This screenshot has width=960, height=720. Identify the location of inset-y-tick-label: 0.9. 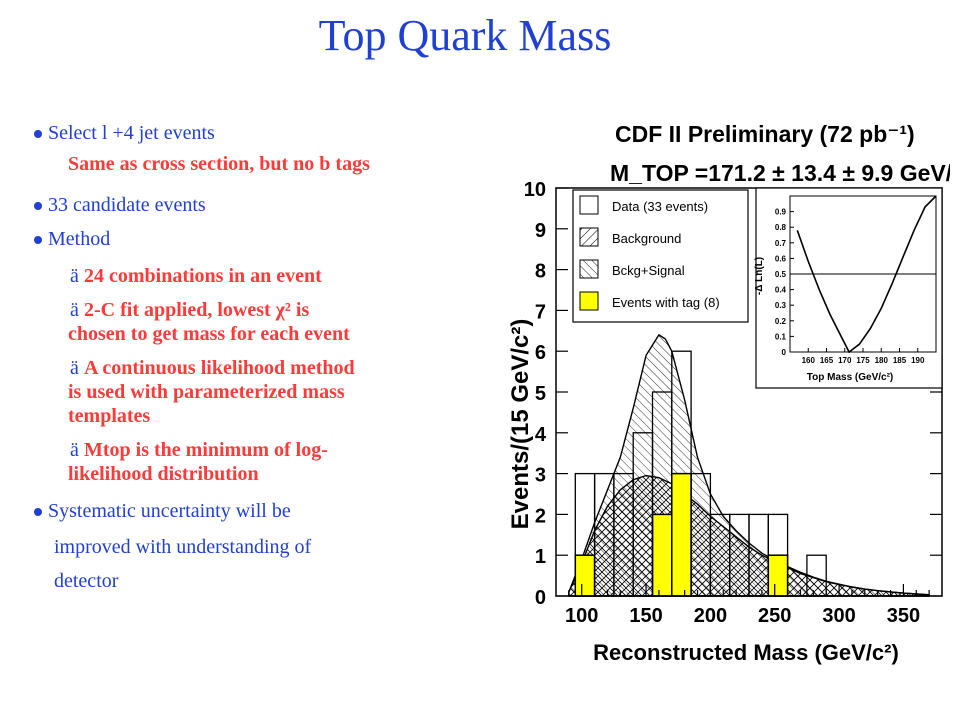
(781, 212).